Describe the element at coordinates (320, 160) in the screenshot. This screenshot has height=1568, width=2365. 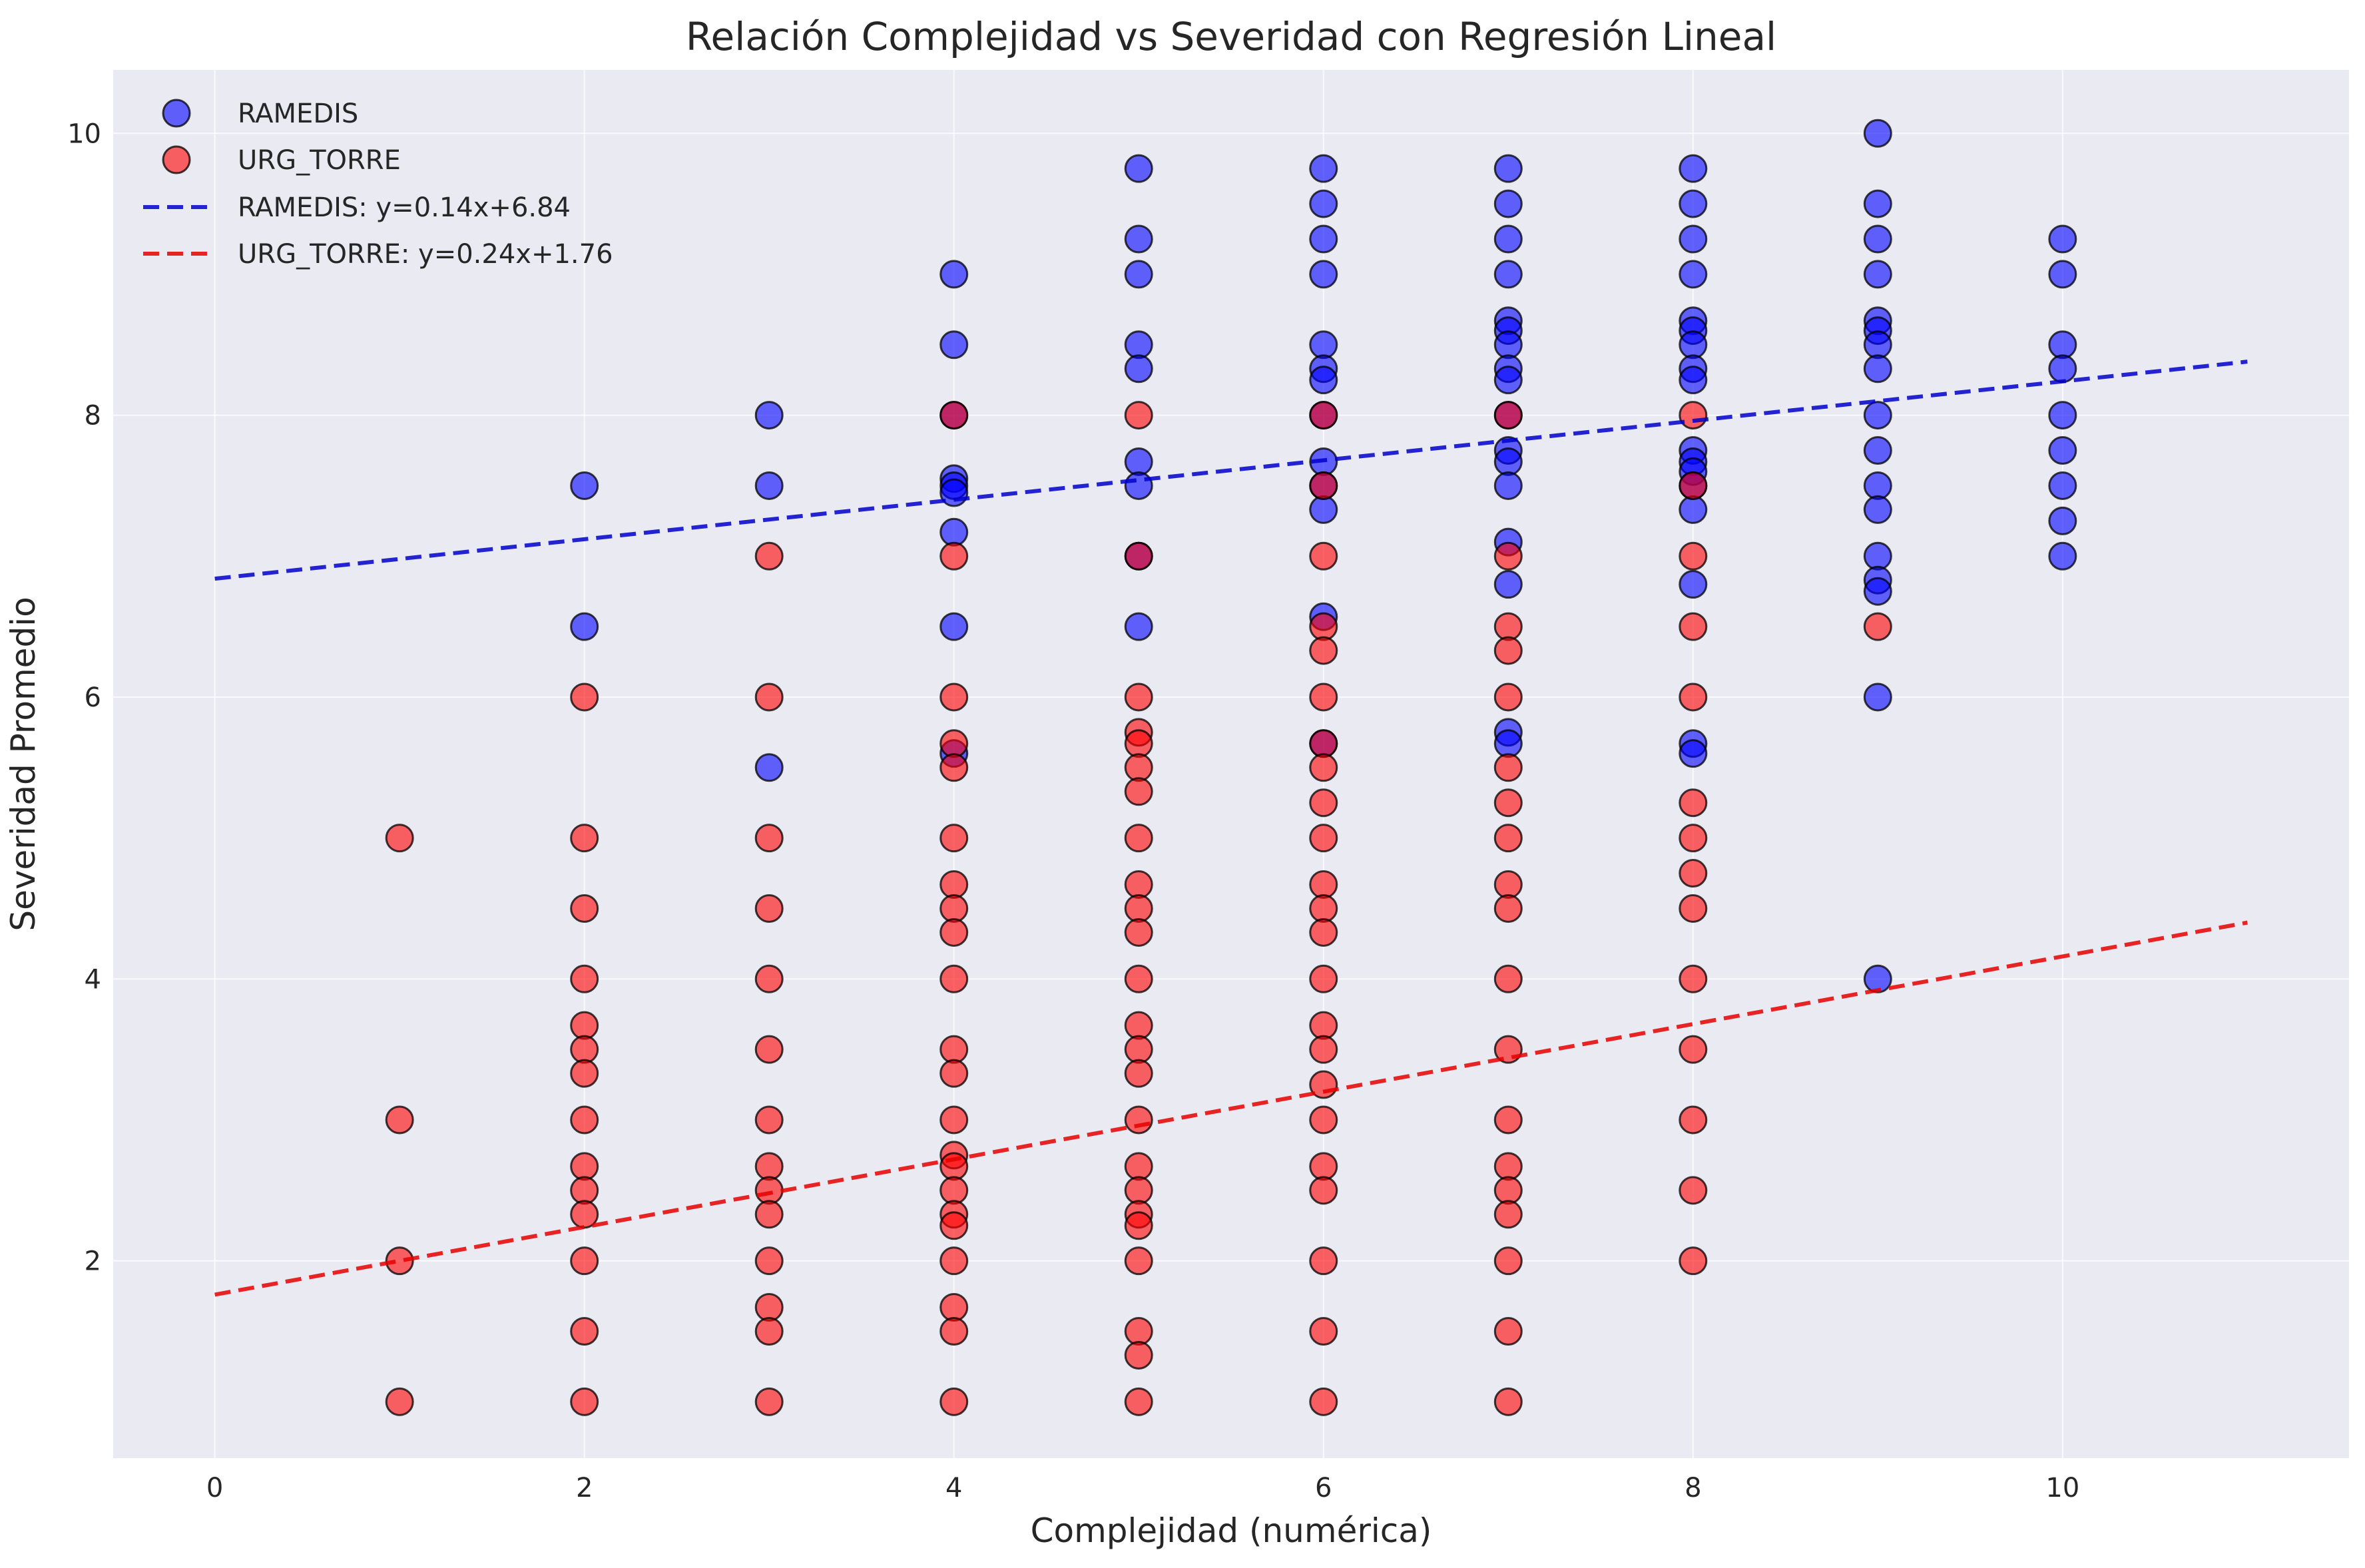
I see `legend-label-urg-torre: URG_TORRE` at that location.